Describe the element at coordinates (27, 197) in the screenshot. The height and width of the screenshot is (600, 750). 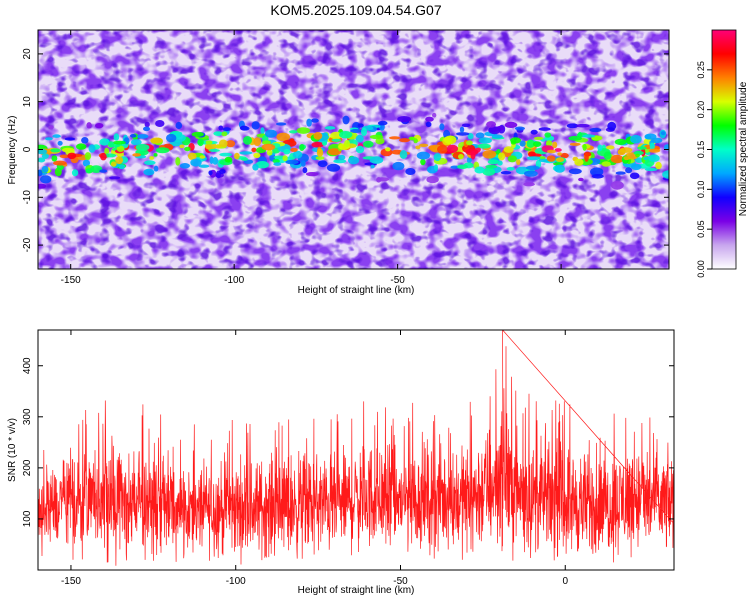
I see `heatmap-y-tick-label: -10` at that location.